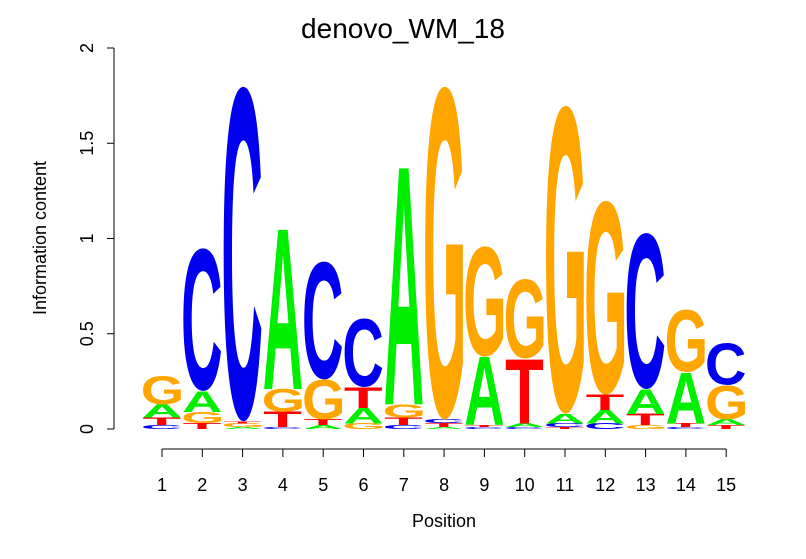 This screenshot has height=559, width=806. I want to click on x-tick-label: 7, so click(404, 485).